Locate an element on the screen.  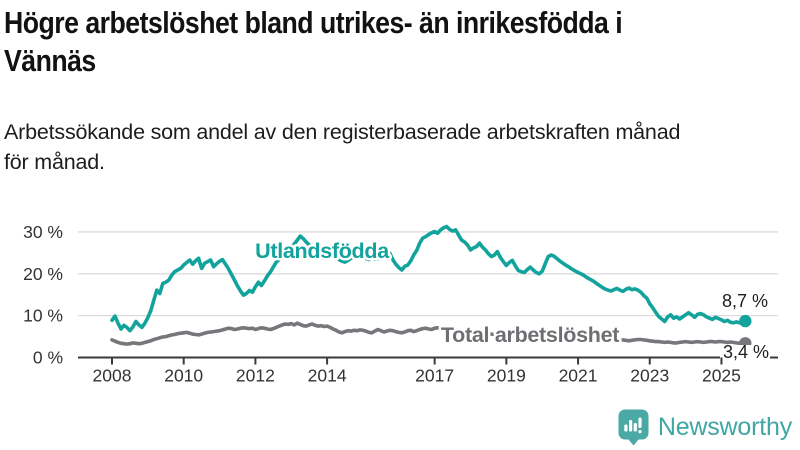
y-axis-labels: 0 % 10 % 20 % 30 % is located at coordinates (43, 295).